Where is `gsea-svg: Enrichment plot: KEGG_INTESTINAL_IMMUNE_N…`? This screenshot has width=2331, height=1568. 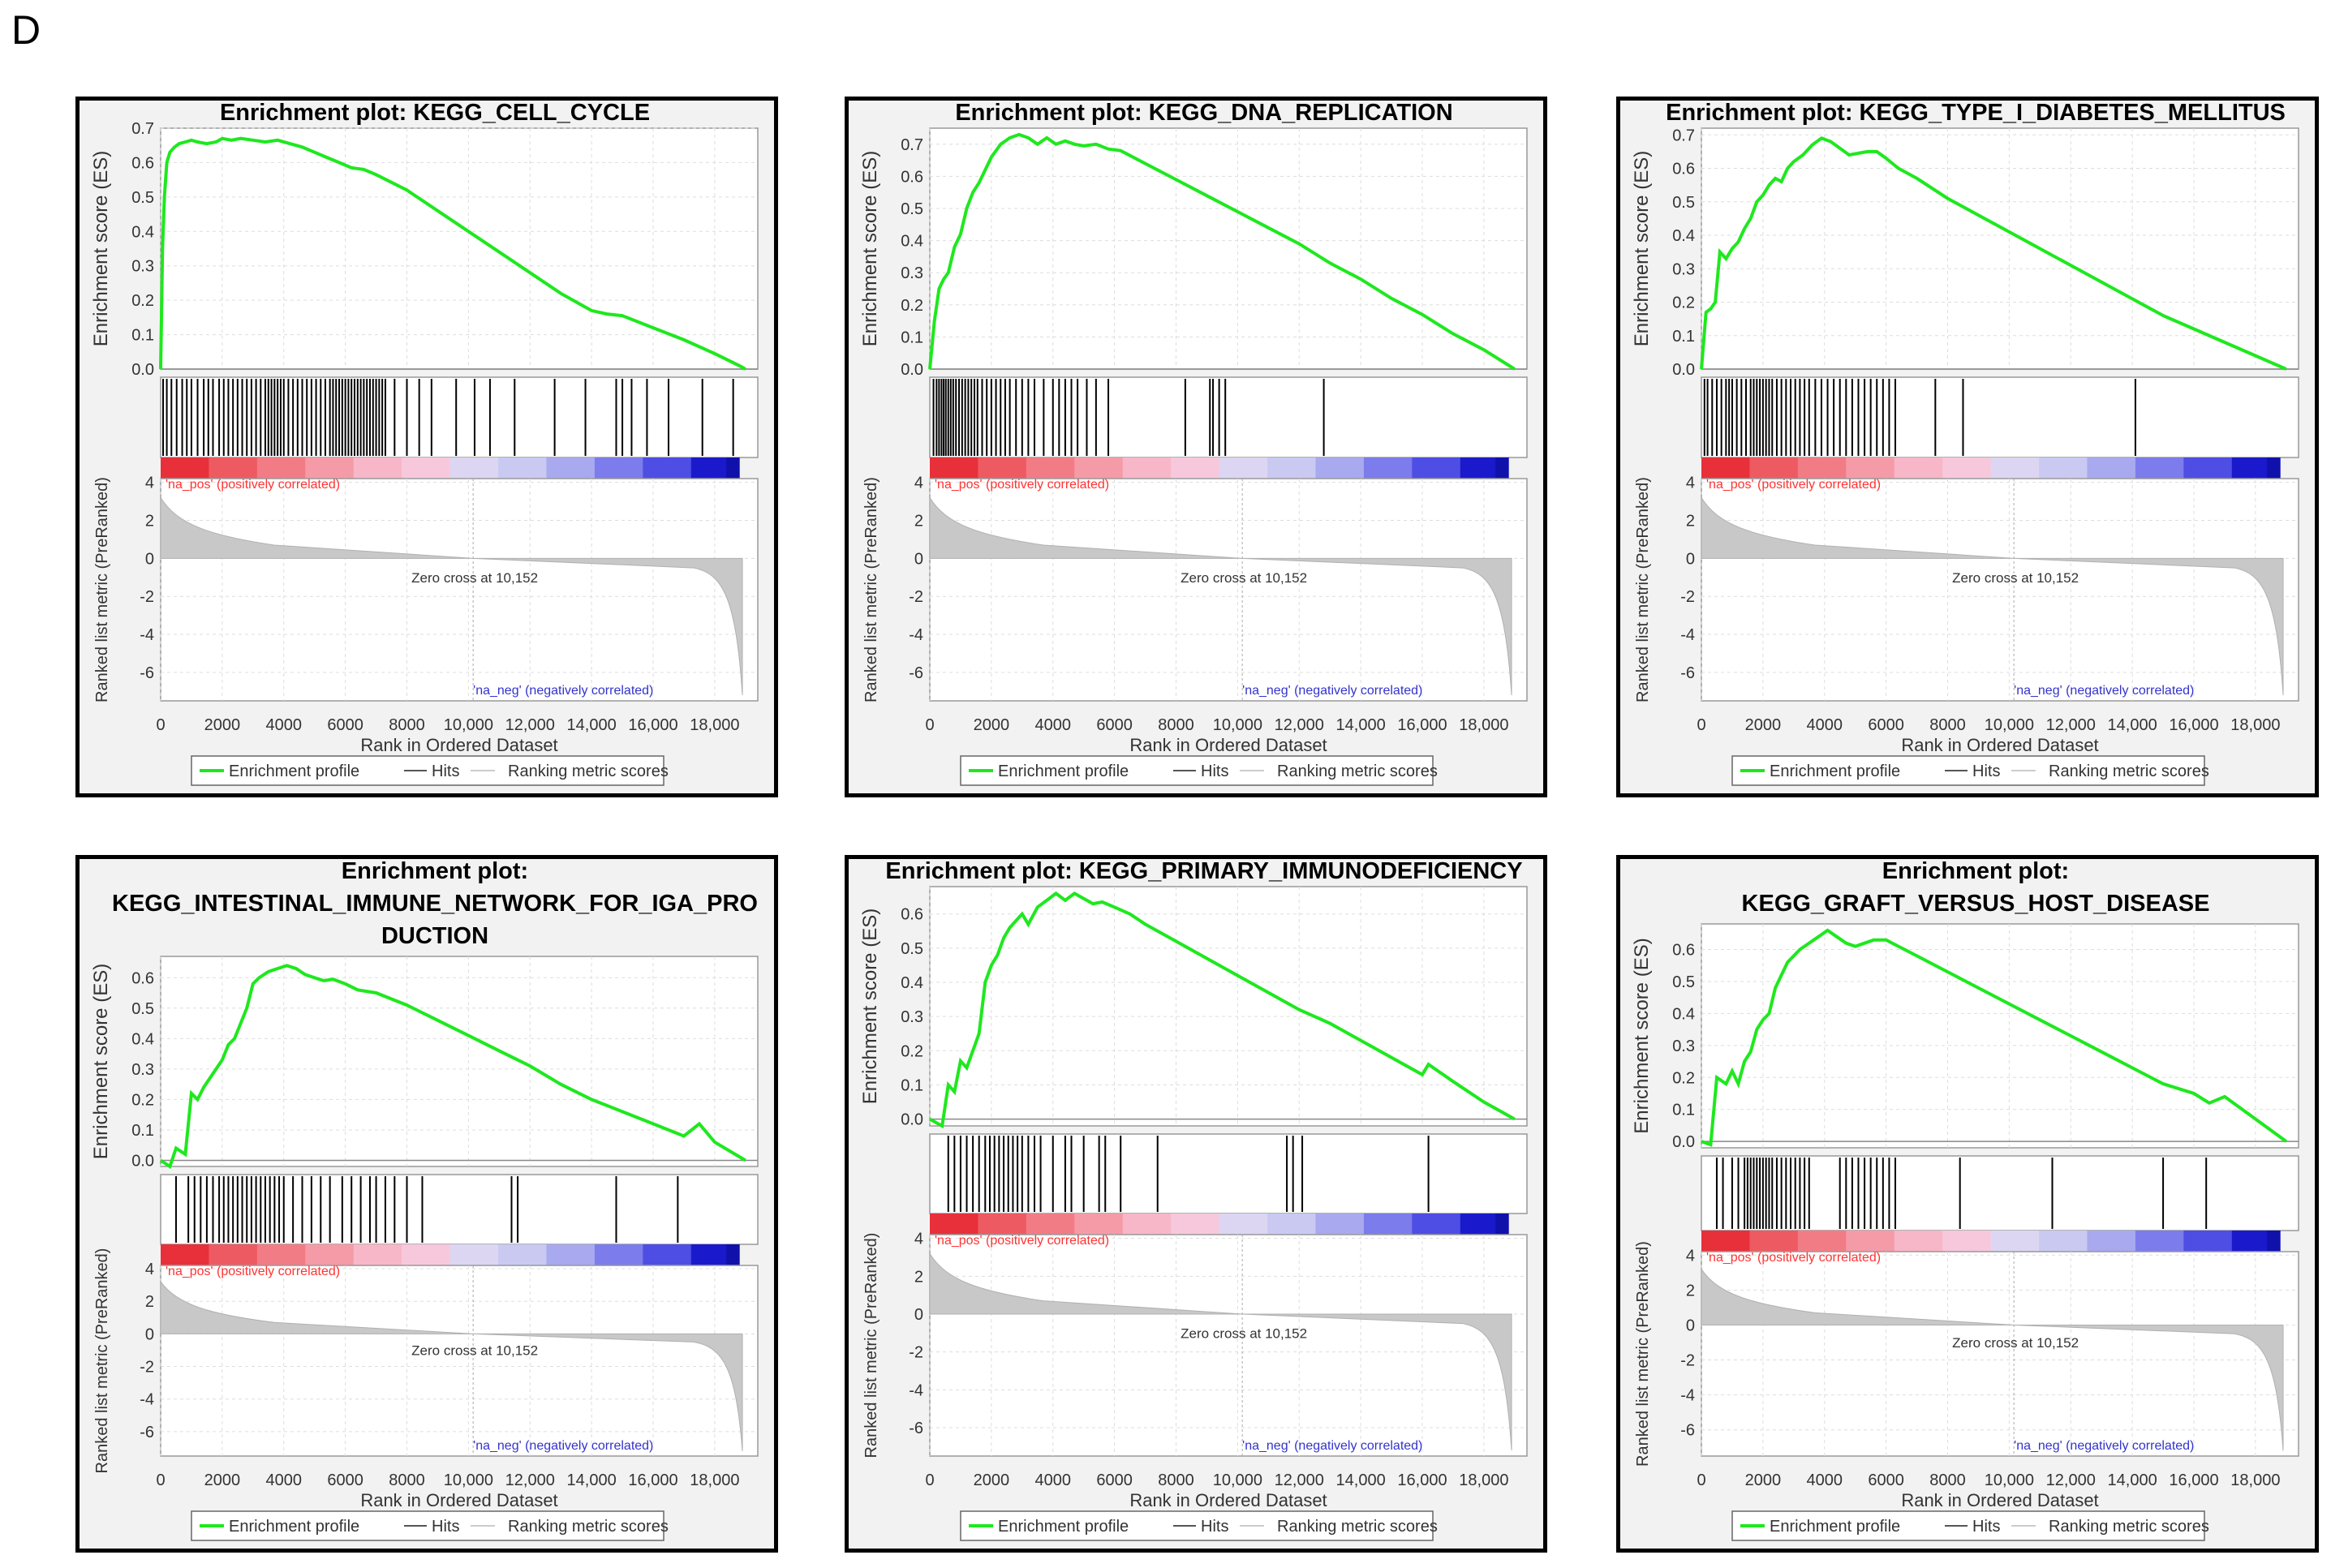
gsea-svg: Enrichment plot: KEGG_INTESTINAL_IMMUNE_N… is located at coordinates (424, 1200).